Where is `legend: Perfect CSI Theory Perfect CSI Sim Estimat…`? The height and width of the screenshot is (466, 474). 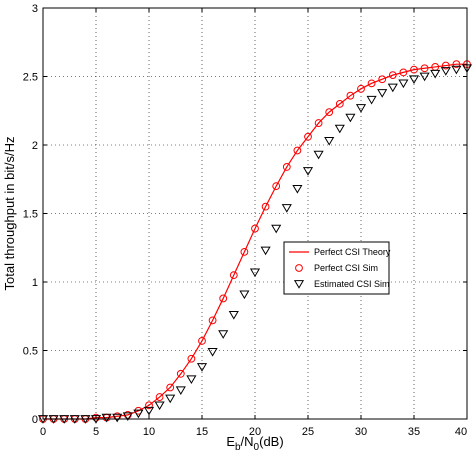
legend: Perfect CSI Theory Perfect CSI Sim Estimat… is located at coordinates (337, 268).